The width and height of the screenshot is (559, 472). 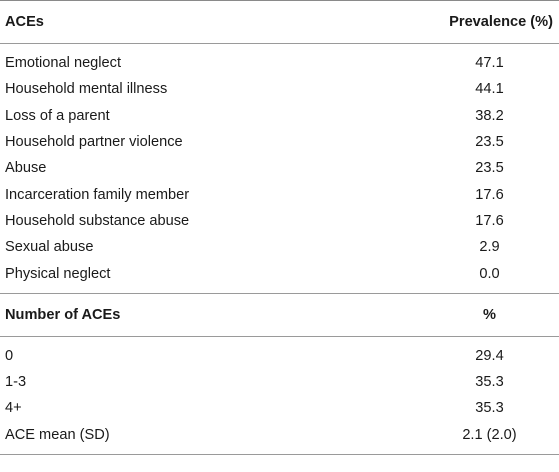 What do you see at coordinates (9, 355) in the screenshot?
I see `row-label: 0` at bounding box center [9, 355].